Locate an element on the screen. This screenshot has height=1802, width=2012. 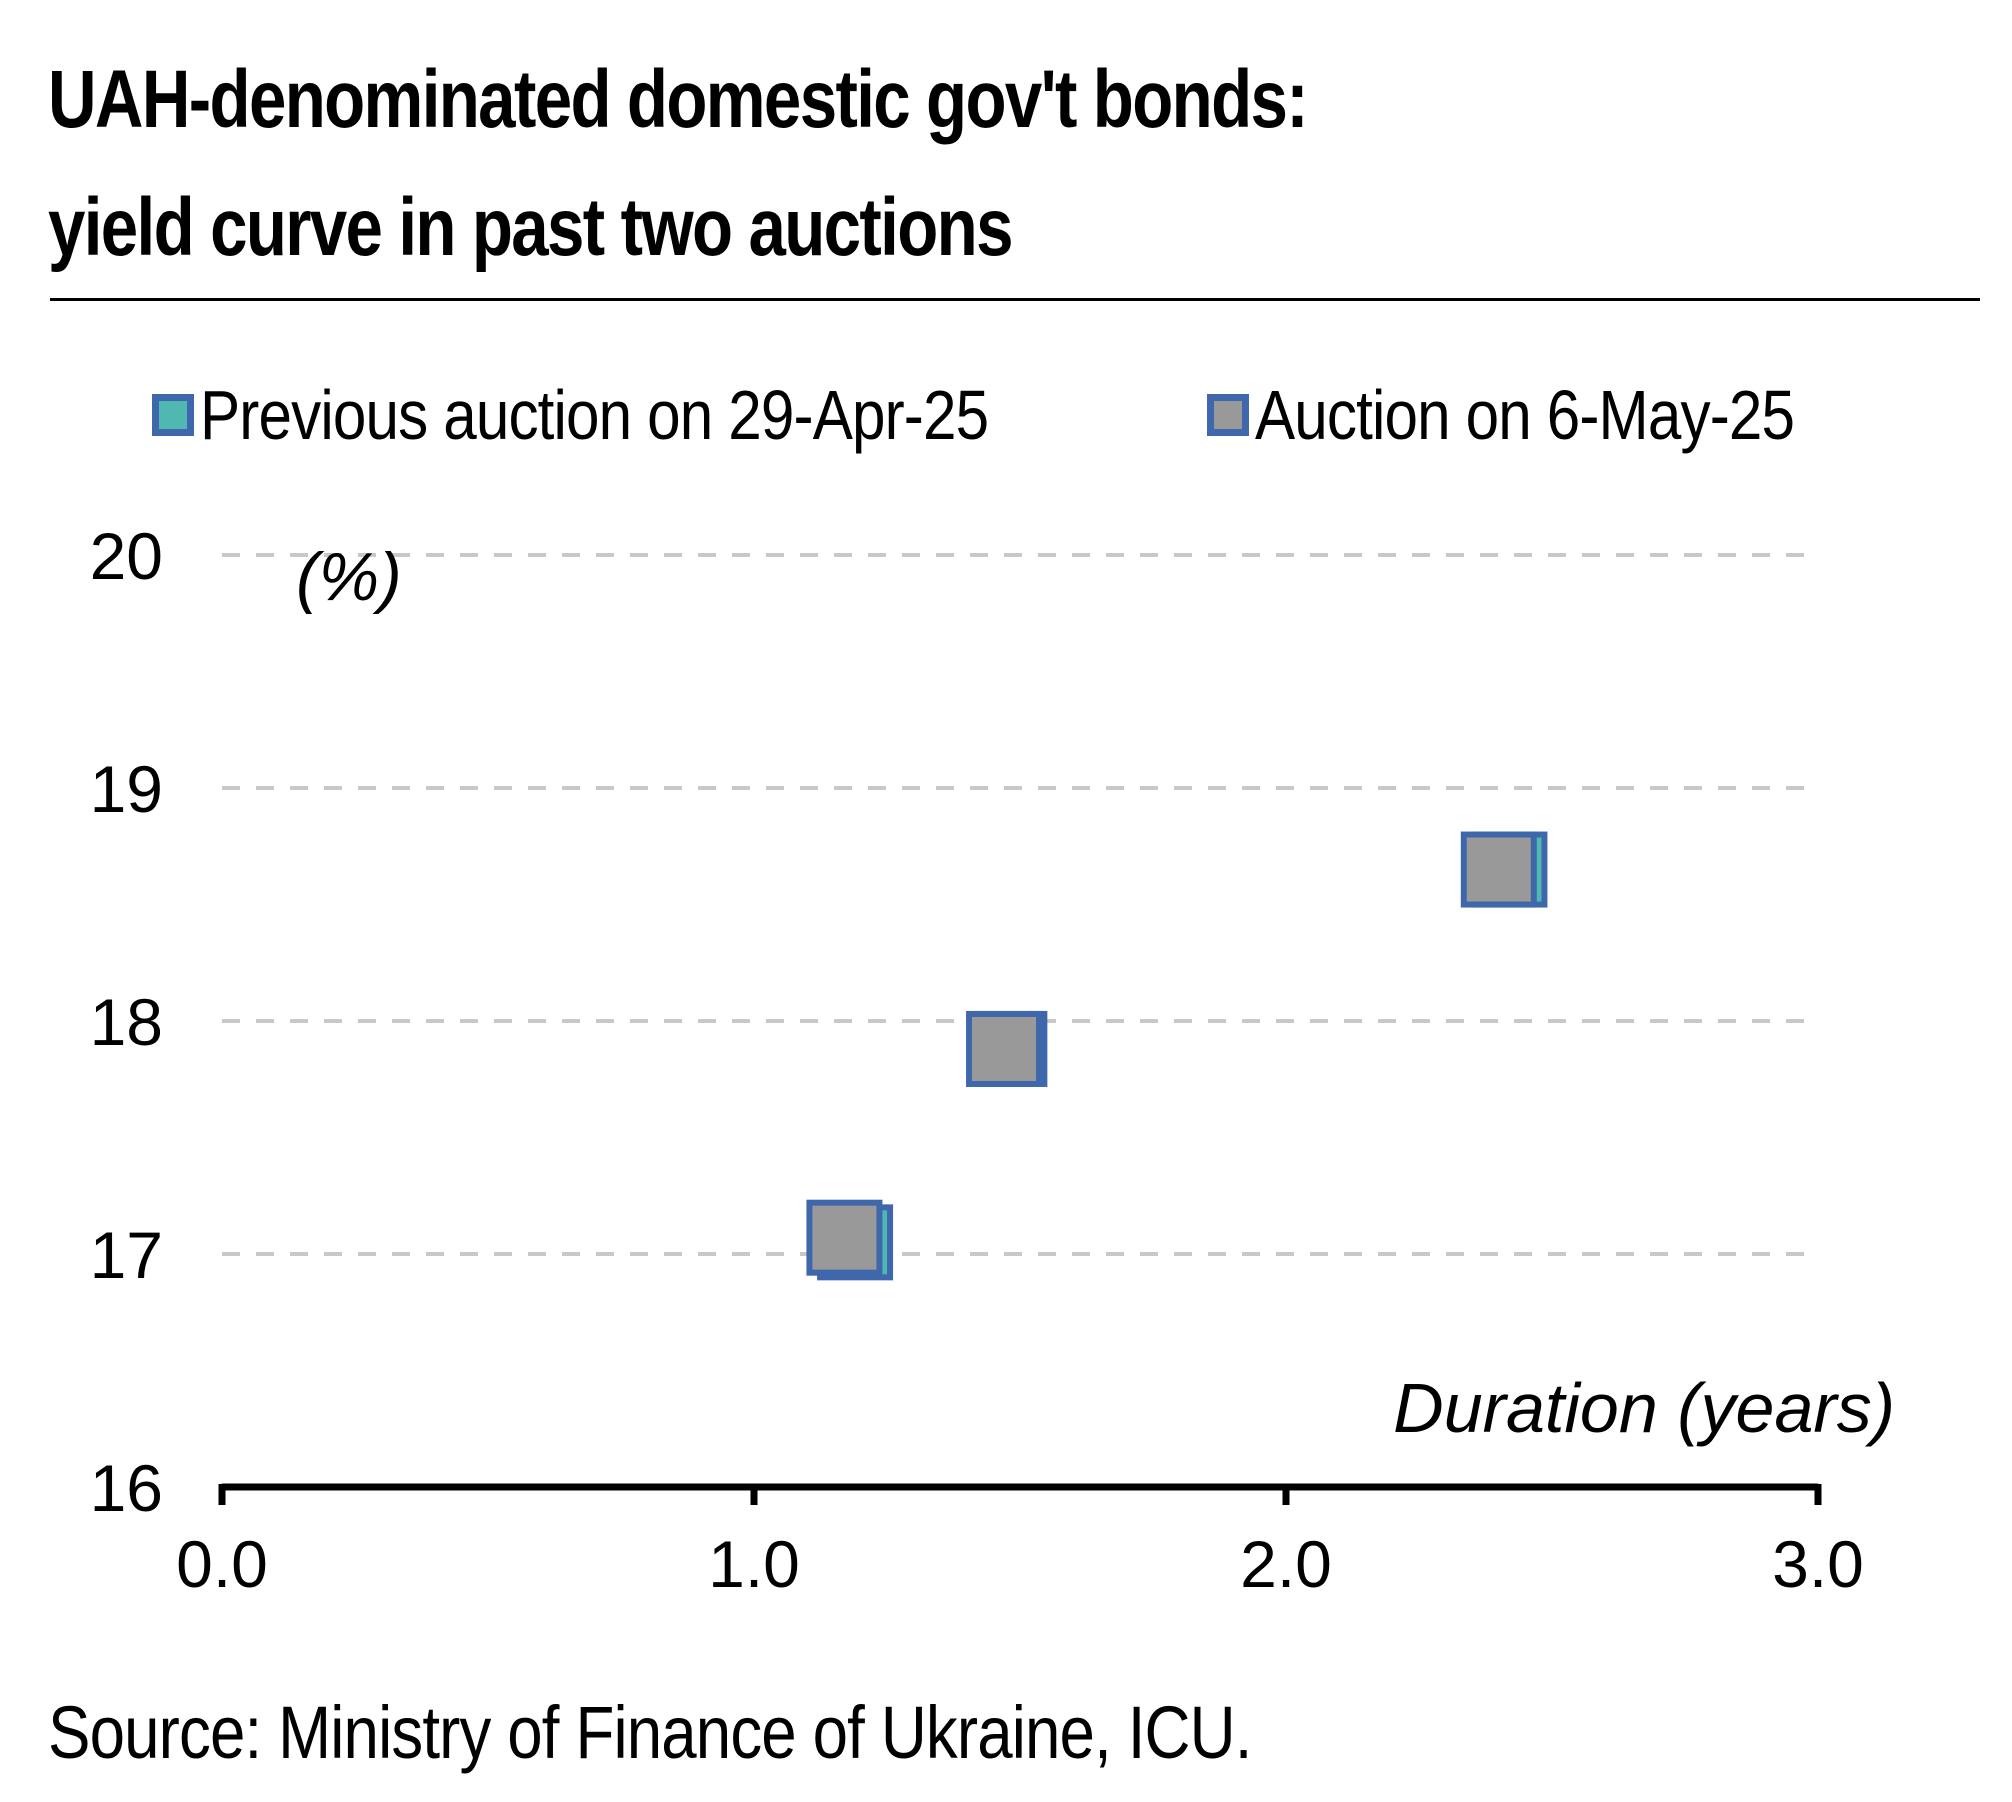
title-line-1: UAH-denominated domestic gov't bonds: is located at coordinates (678, 99).